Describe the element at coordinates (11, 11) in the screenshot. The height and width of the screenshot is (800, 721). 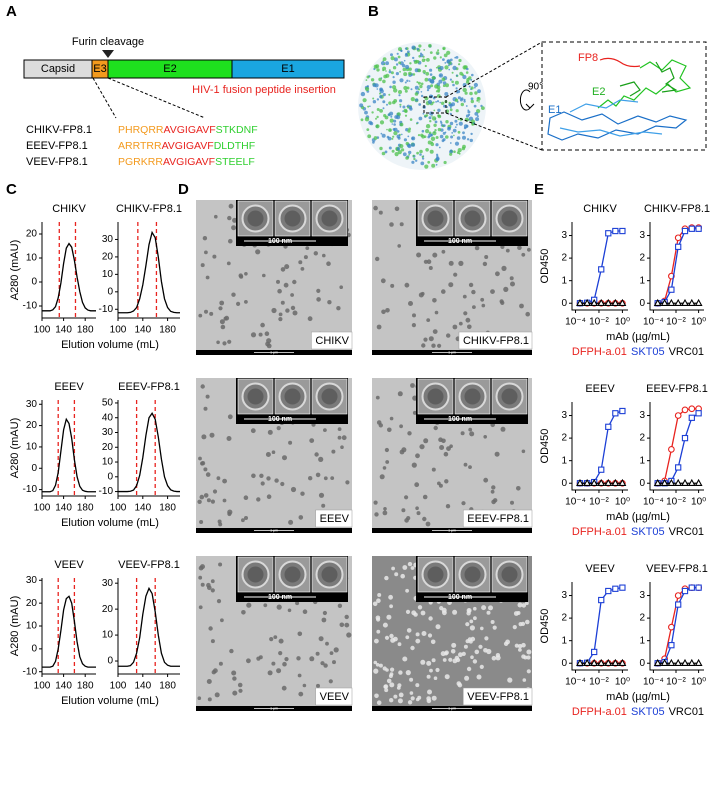
I see `panel-label: A` at that location.